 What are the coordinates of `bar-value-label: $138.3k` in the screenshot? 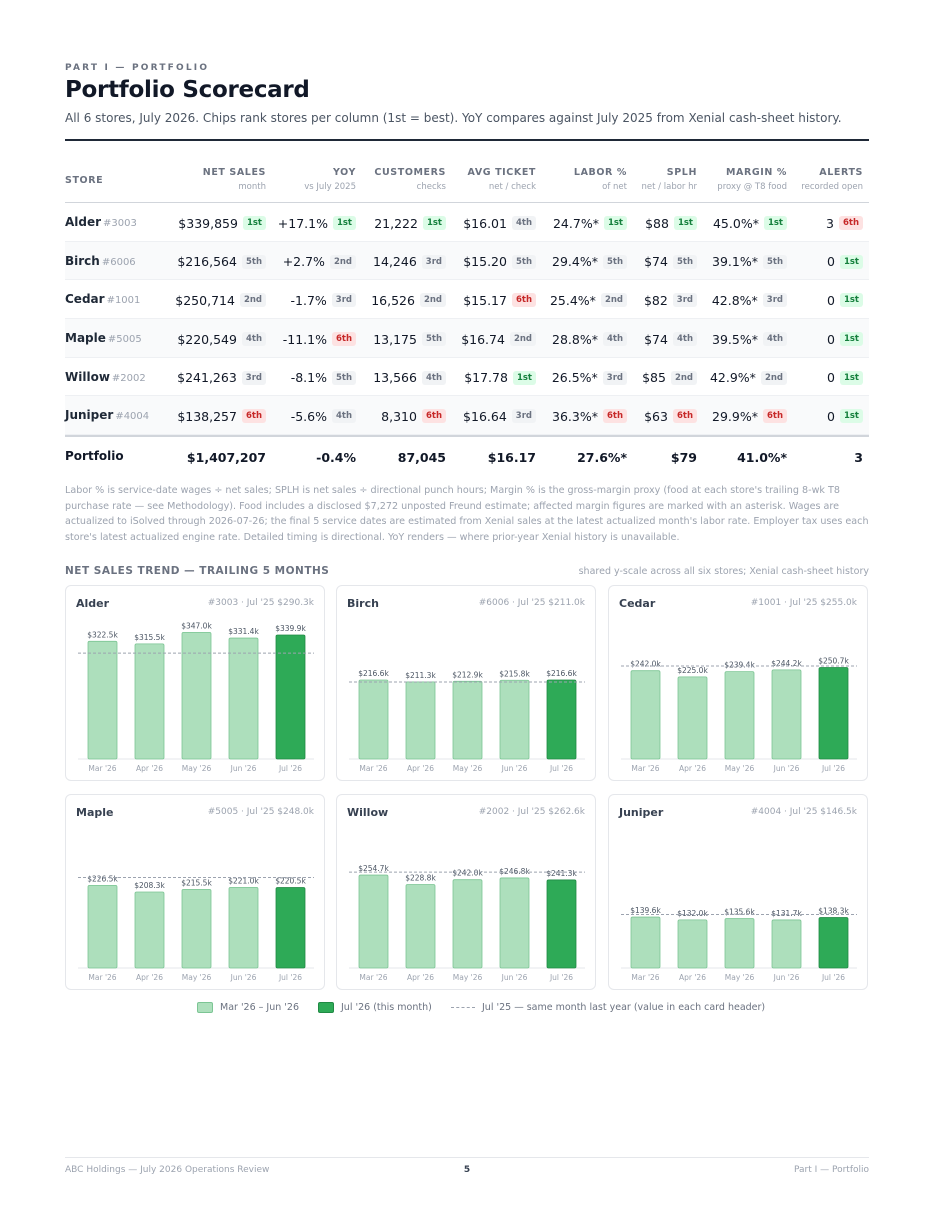 It's located at (833, 911).